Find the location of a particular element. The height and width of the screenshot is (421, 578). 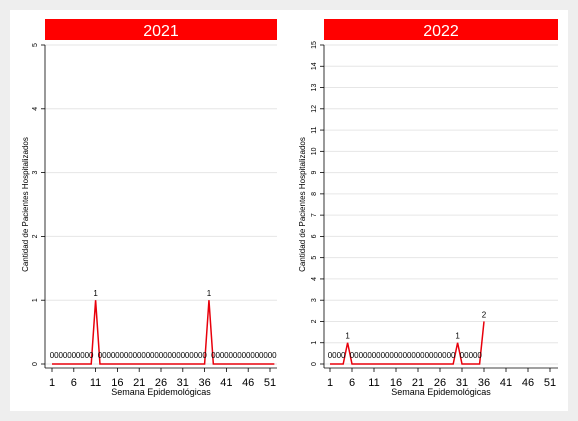

title-band is located at coordinates (441, 29).